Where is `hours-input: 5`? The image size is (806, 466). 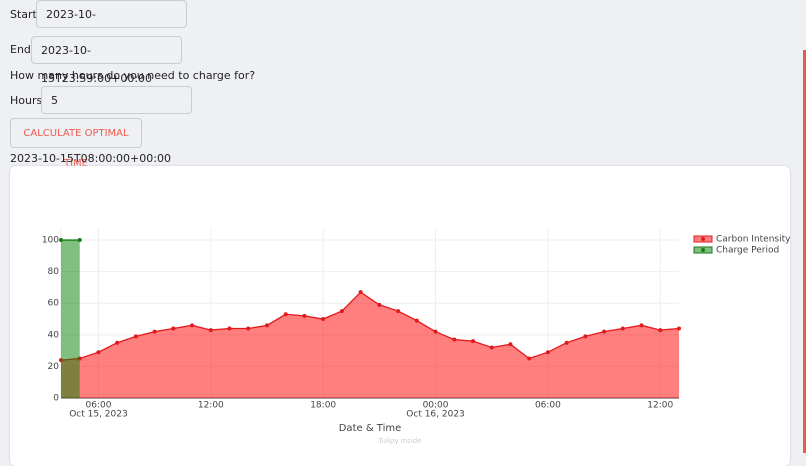
hours-input: 5 is located at coordinates (116, 100).